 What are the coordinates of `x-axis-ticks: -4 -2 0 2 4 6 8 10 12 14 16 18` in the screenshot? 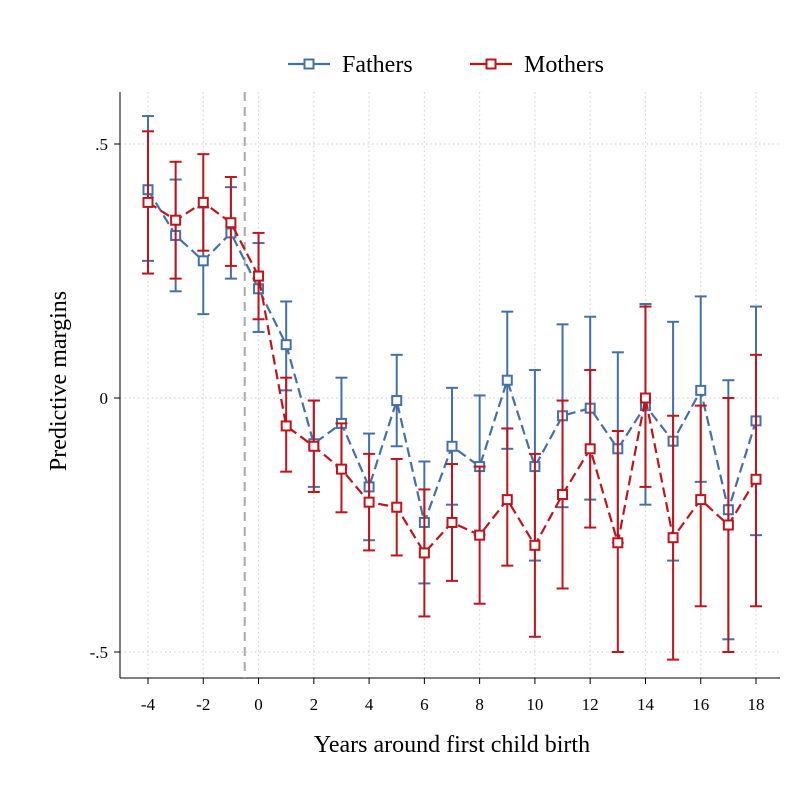 It's located at (453, 696).